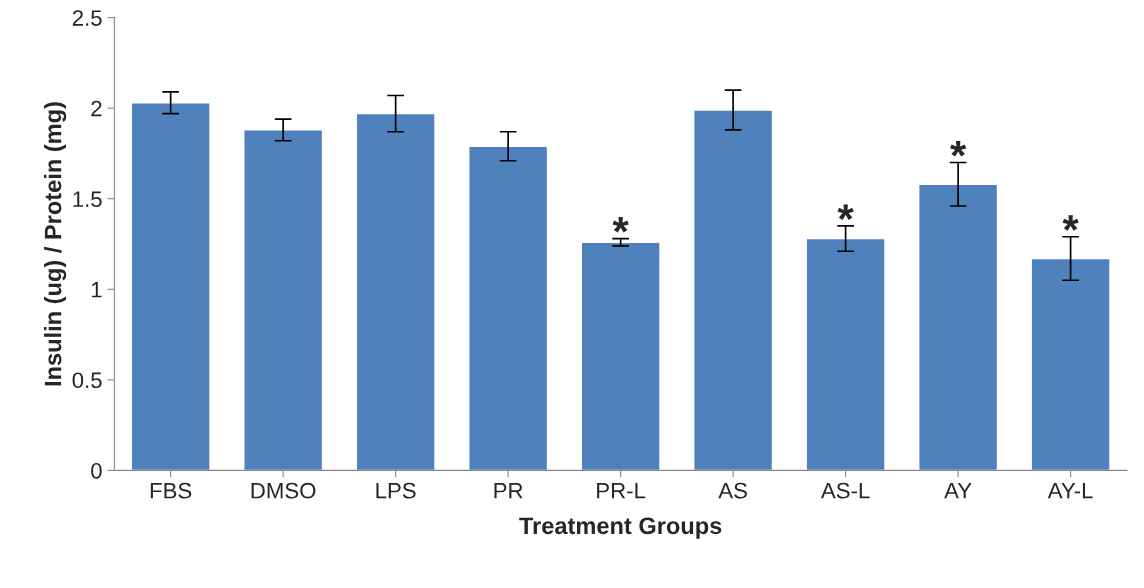 This screenshot has height=588, width=1144. What do you see at coordinates (621, 491) in the screenshot?
I see `x-tick-label: PR-L` at bounding box center [621, 491].